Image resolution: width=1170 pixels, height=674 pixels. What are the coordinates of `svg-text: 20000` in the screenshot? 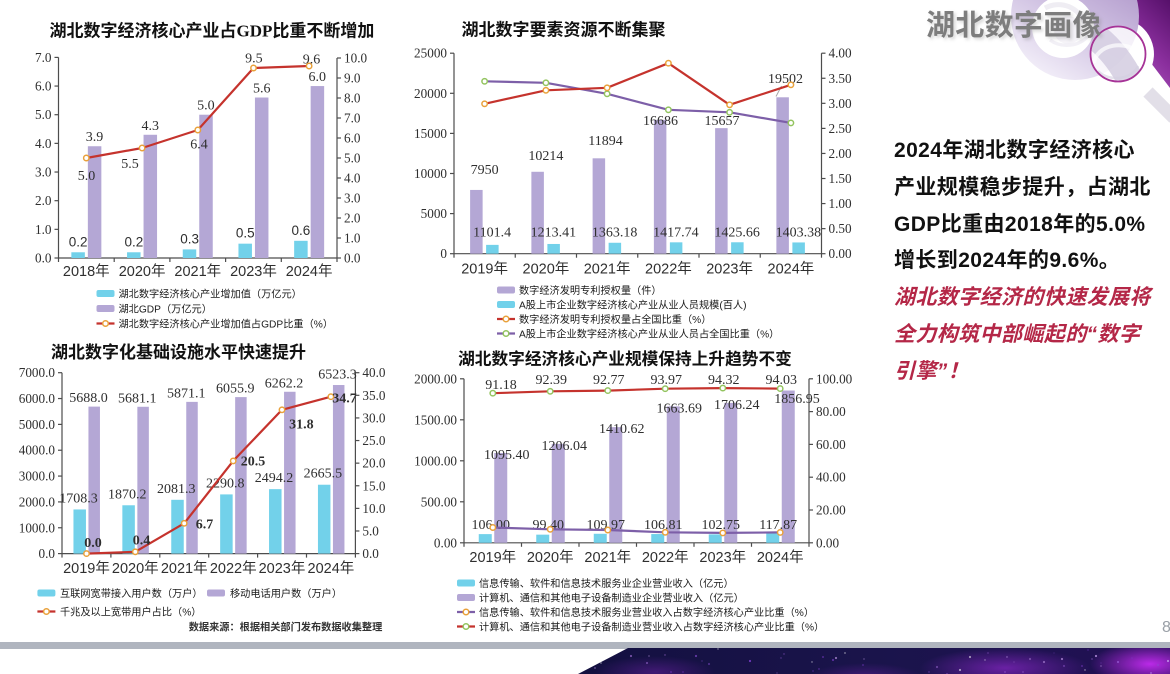 It's located at (430, 93).